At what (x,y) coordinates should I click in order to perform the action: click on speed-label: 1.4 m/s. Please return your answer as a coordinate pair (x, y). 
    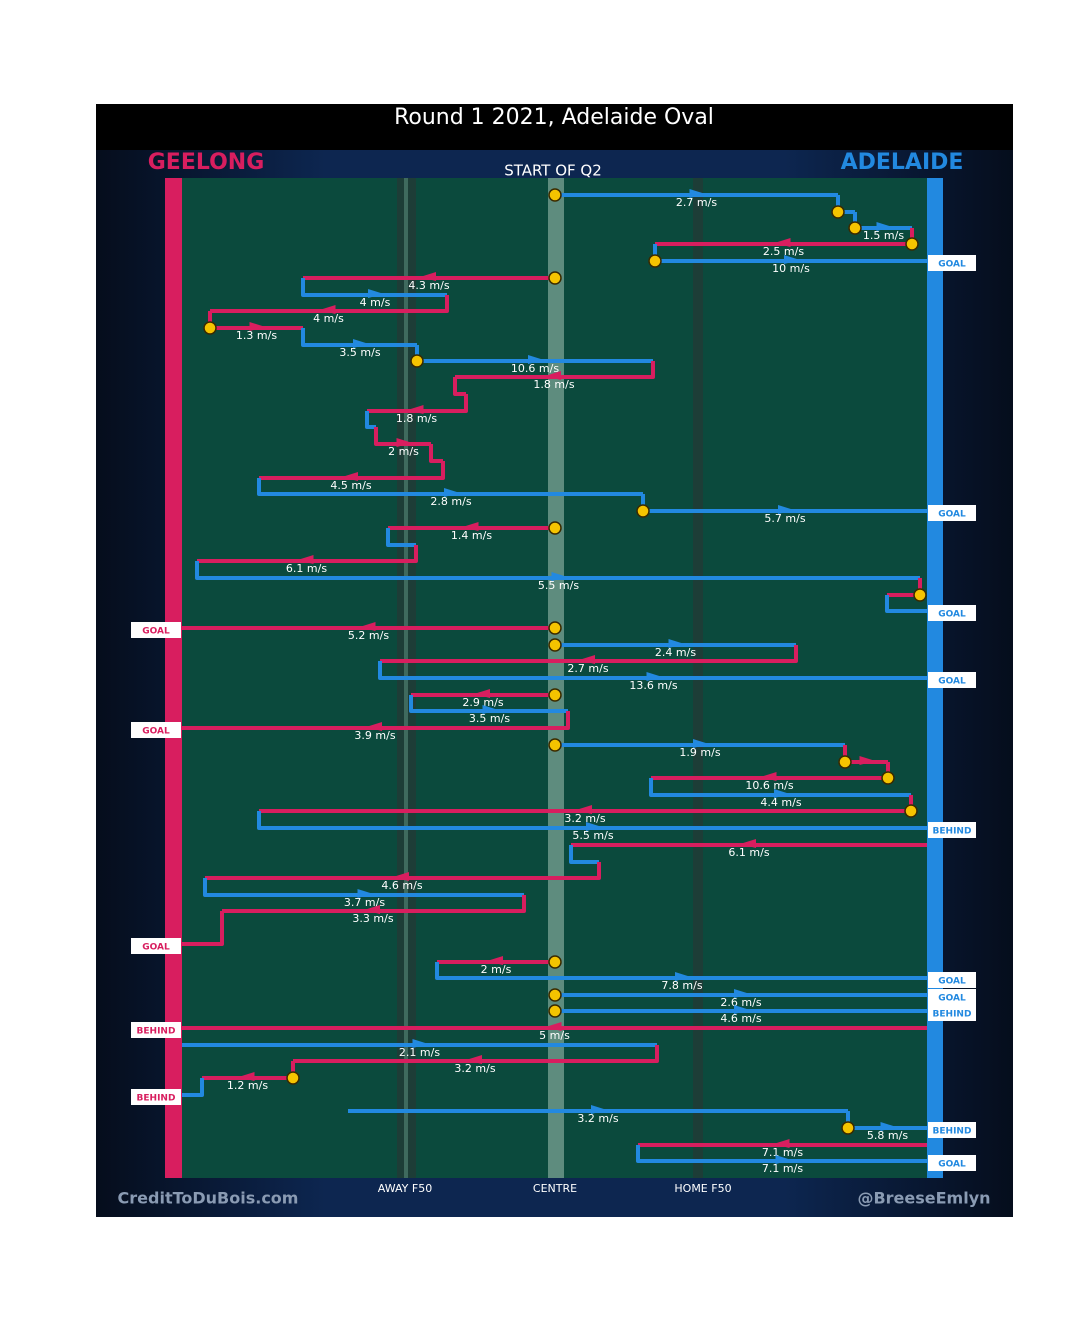
    Looking at the image, I should click on (471, 535).